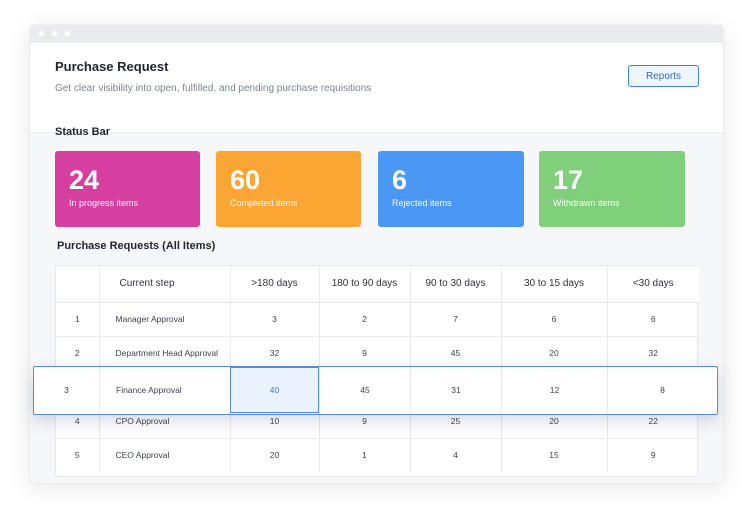 The height and width of the screenshot is (520, 753). I want to click on column-header: 90 to 30 days, so click(455, 284).